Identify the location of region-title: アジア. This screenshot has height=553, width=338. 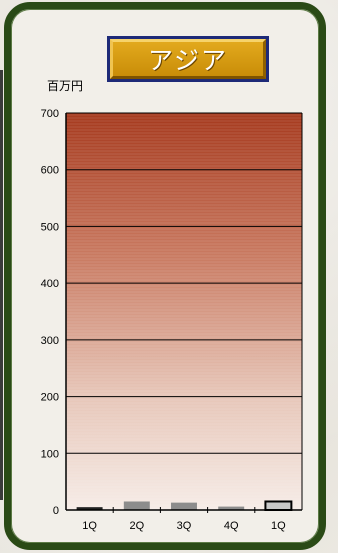
(187, 61).